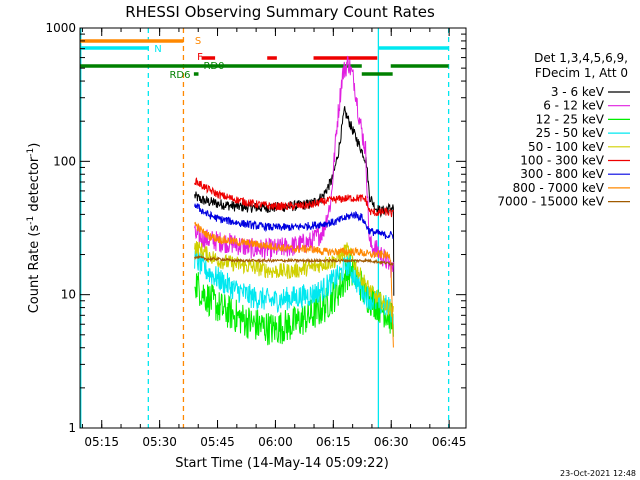 Image resolution: width=640 pixels, height=480 pixels. Describe the element at coordinates (566, 147) in the screenshot. I see `legend-entry-label-4: 50 - 100 keV` at that location.